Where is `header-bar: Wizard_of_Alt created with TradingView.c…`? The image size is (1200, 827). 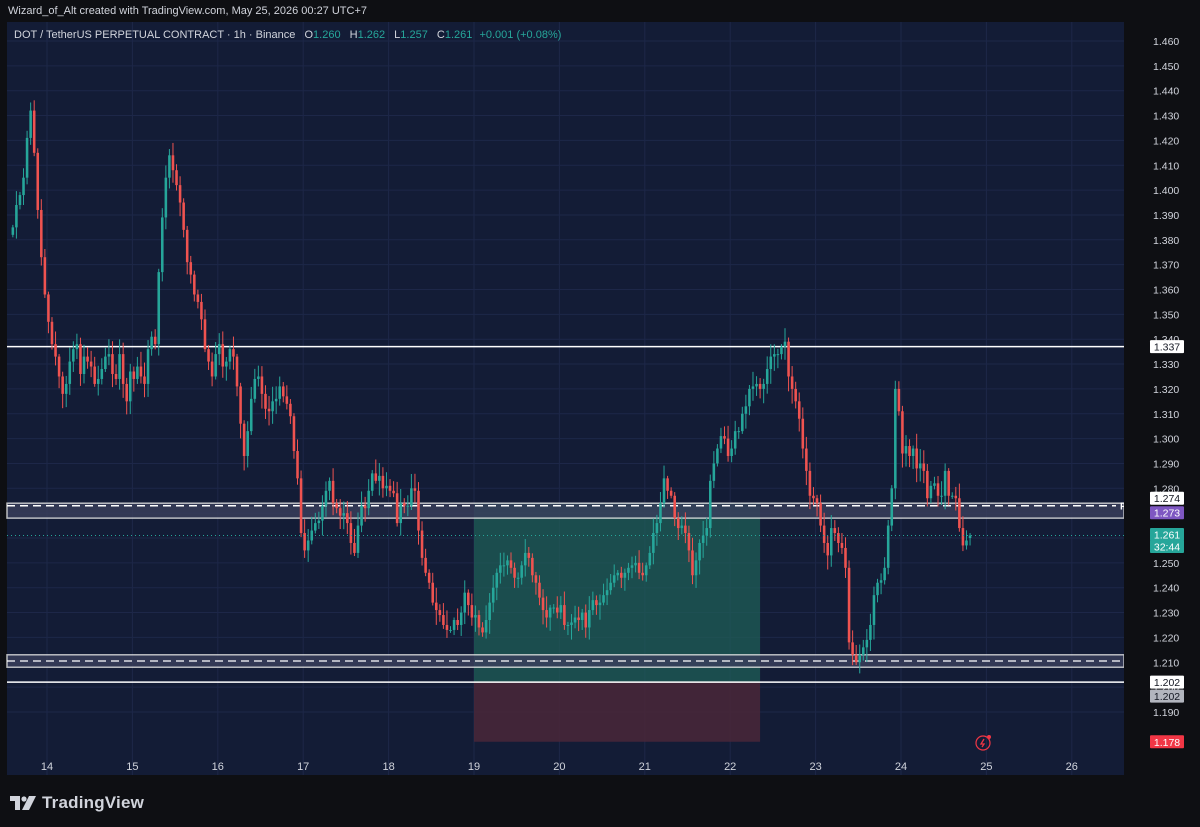 header-bar: Wizard_of_Alt created with TradingView.c… is located at coordinates (600, 11).